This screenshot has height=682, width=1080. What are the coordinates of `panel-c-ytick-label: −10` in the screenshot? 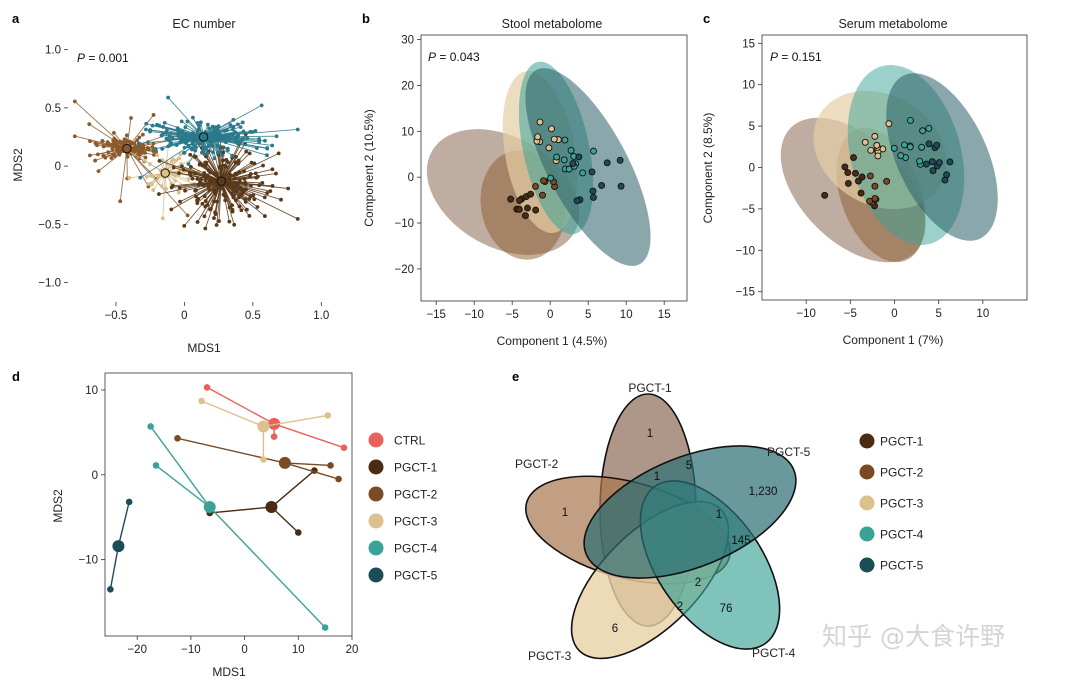 It's located at (745, 251).